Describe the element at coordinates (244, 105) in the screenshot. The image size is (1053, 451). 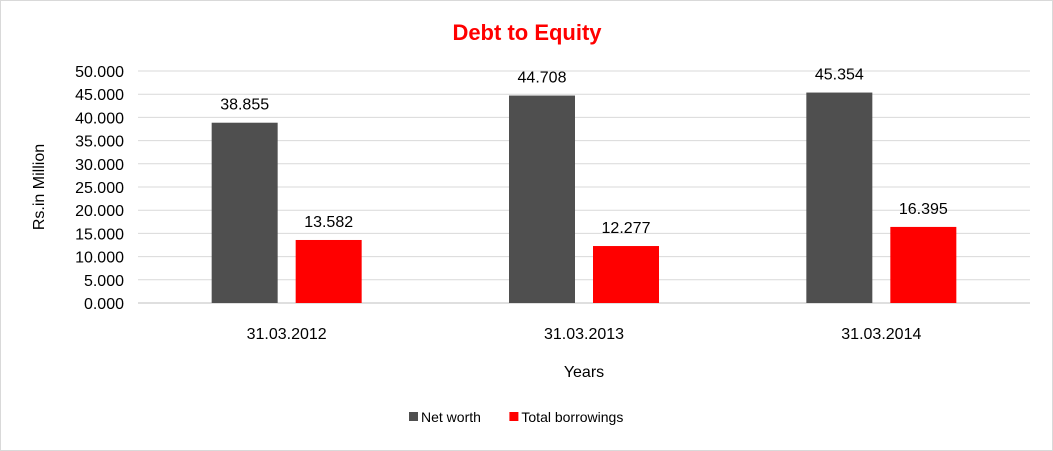
I see `data-label: 38.855` at that location.